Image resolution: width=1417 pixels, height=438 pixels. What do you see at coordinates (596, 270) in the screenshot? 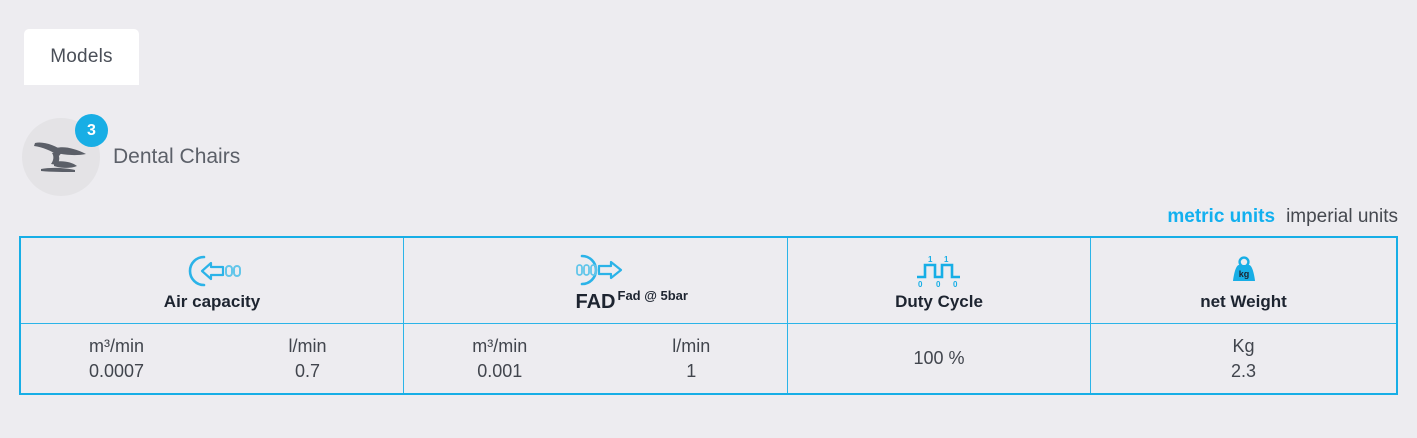
I see `air-output-arrow-icon` at bounding box center [596, 270].